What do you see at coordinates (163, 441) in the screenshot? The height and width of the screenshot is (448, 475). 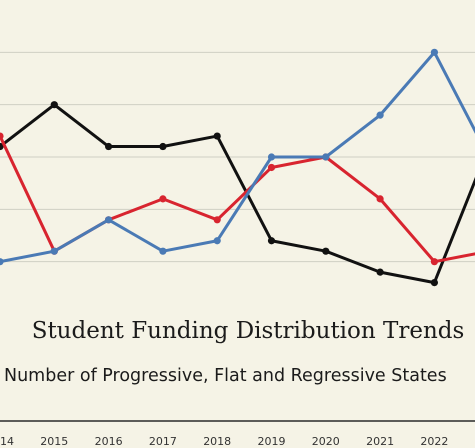 I see `x-tick-label: 2017` at bounding box center [163, 441].